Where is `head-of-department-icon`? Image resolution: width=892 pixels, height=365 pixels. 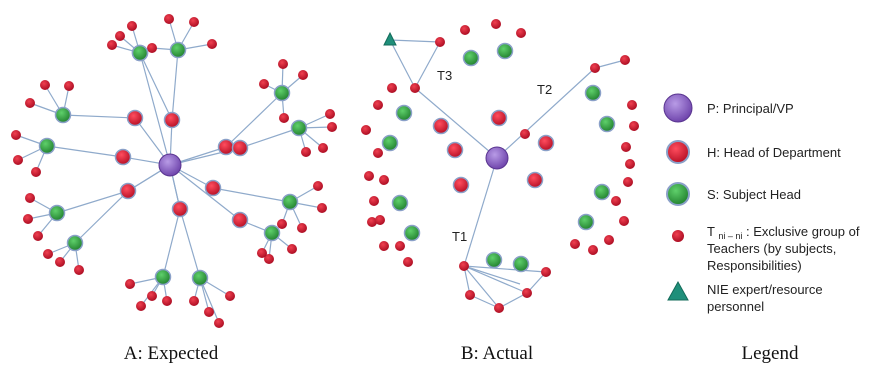 head-of-department-icon is located at coordinates (678, 152).